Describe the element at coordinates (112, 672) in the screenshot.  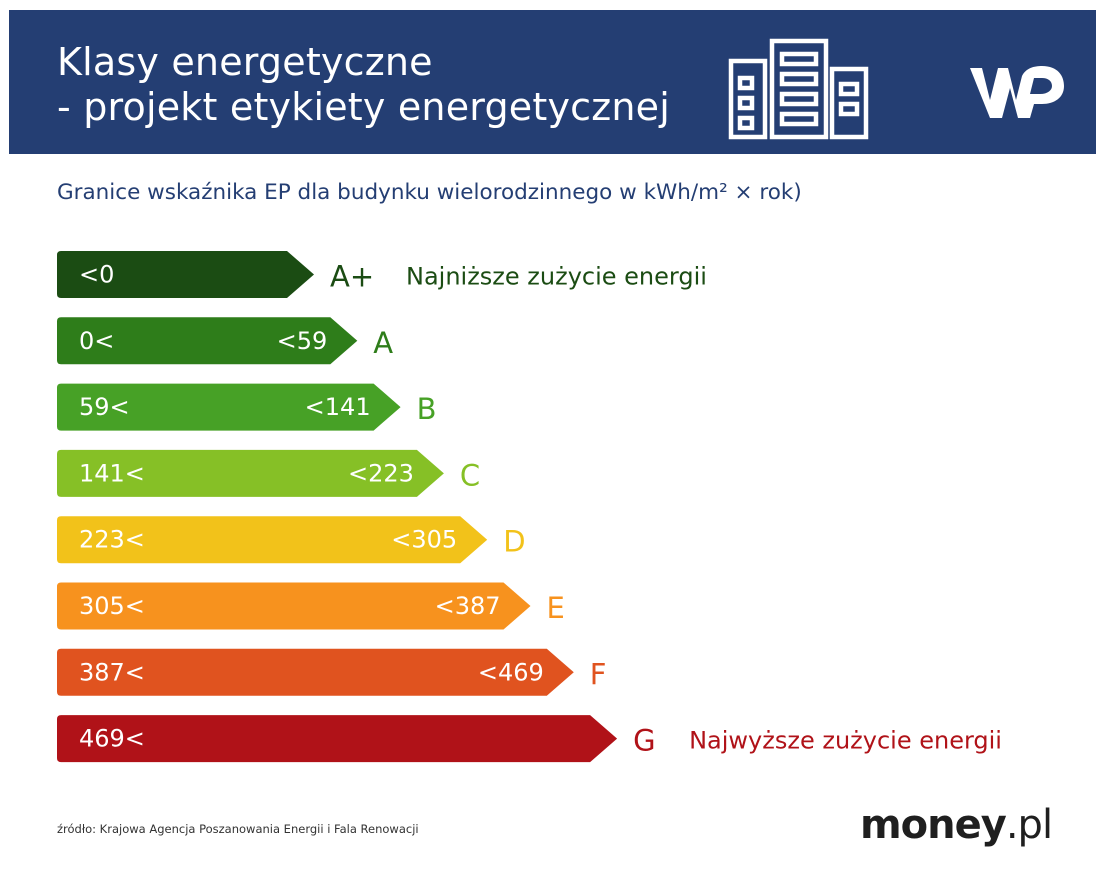
I see `bar-lower-label-f: 387<` at that location.